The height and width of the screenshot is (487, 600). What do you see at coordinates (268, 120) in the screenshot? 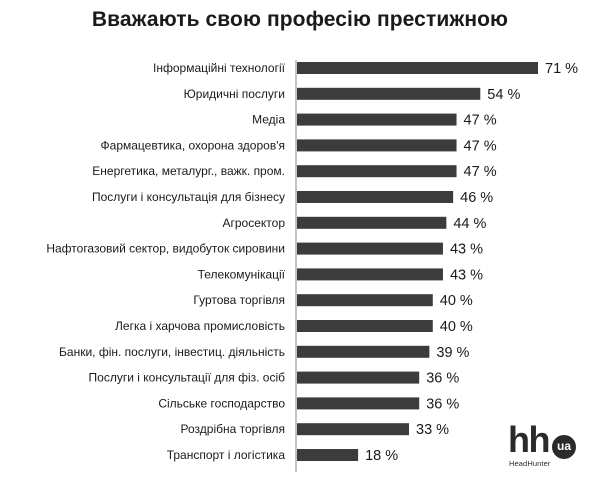
I see `category-label: Медіа` at bounding box center [268, 120].